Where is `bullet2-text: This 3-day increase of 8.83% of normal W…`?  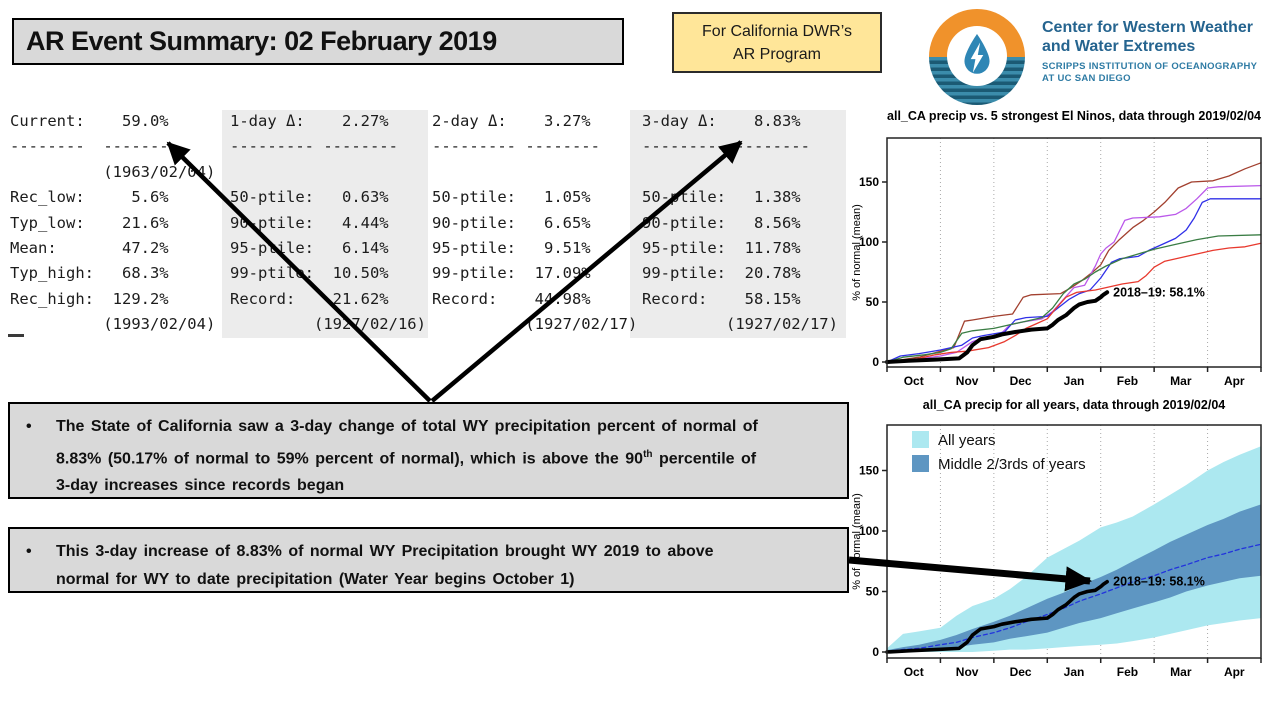 bullet2-text: This 3-day increase of 8.83% of normal W… is located at coordinates (385, 565).